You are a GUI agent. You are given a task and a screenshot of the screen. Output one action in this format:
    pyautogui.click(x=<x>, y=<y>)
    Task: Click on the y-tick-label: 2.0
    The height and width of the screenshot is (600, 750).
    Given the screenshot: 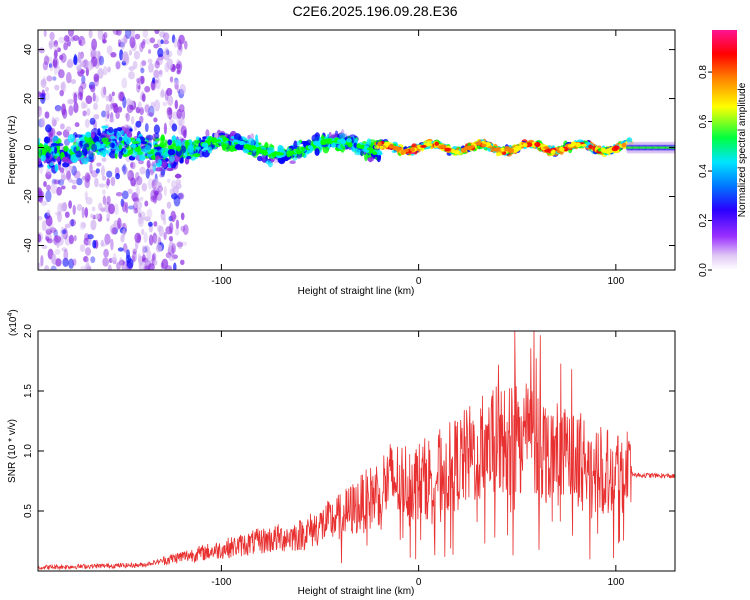 What is the action you would take?
    pyautogui.click(x=28, y=331)
    